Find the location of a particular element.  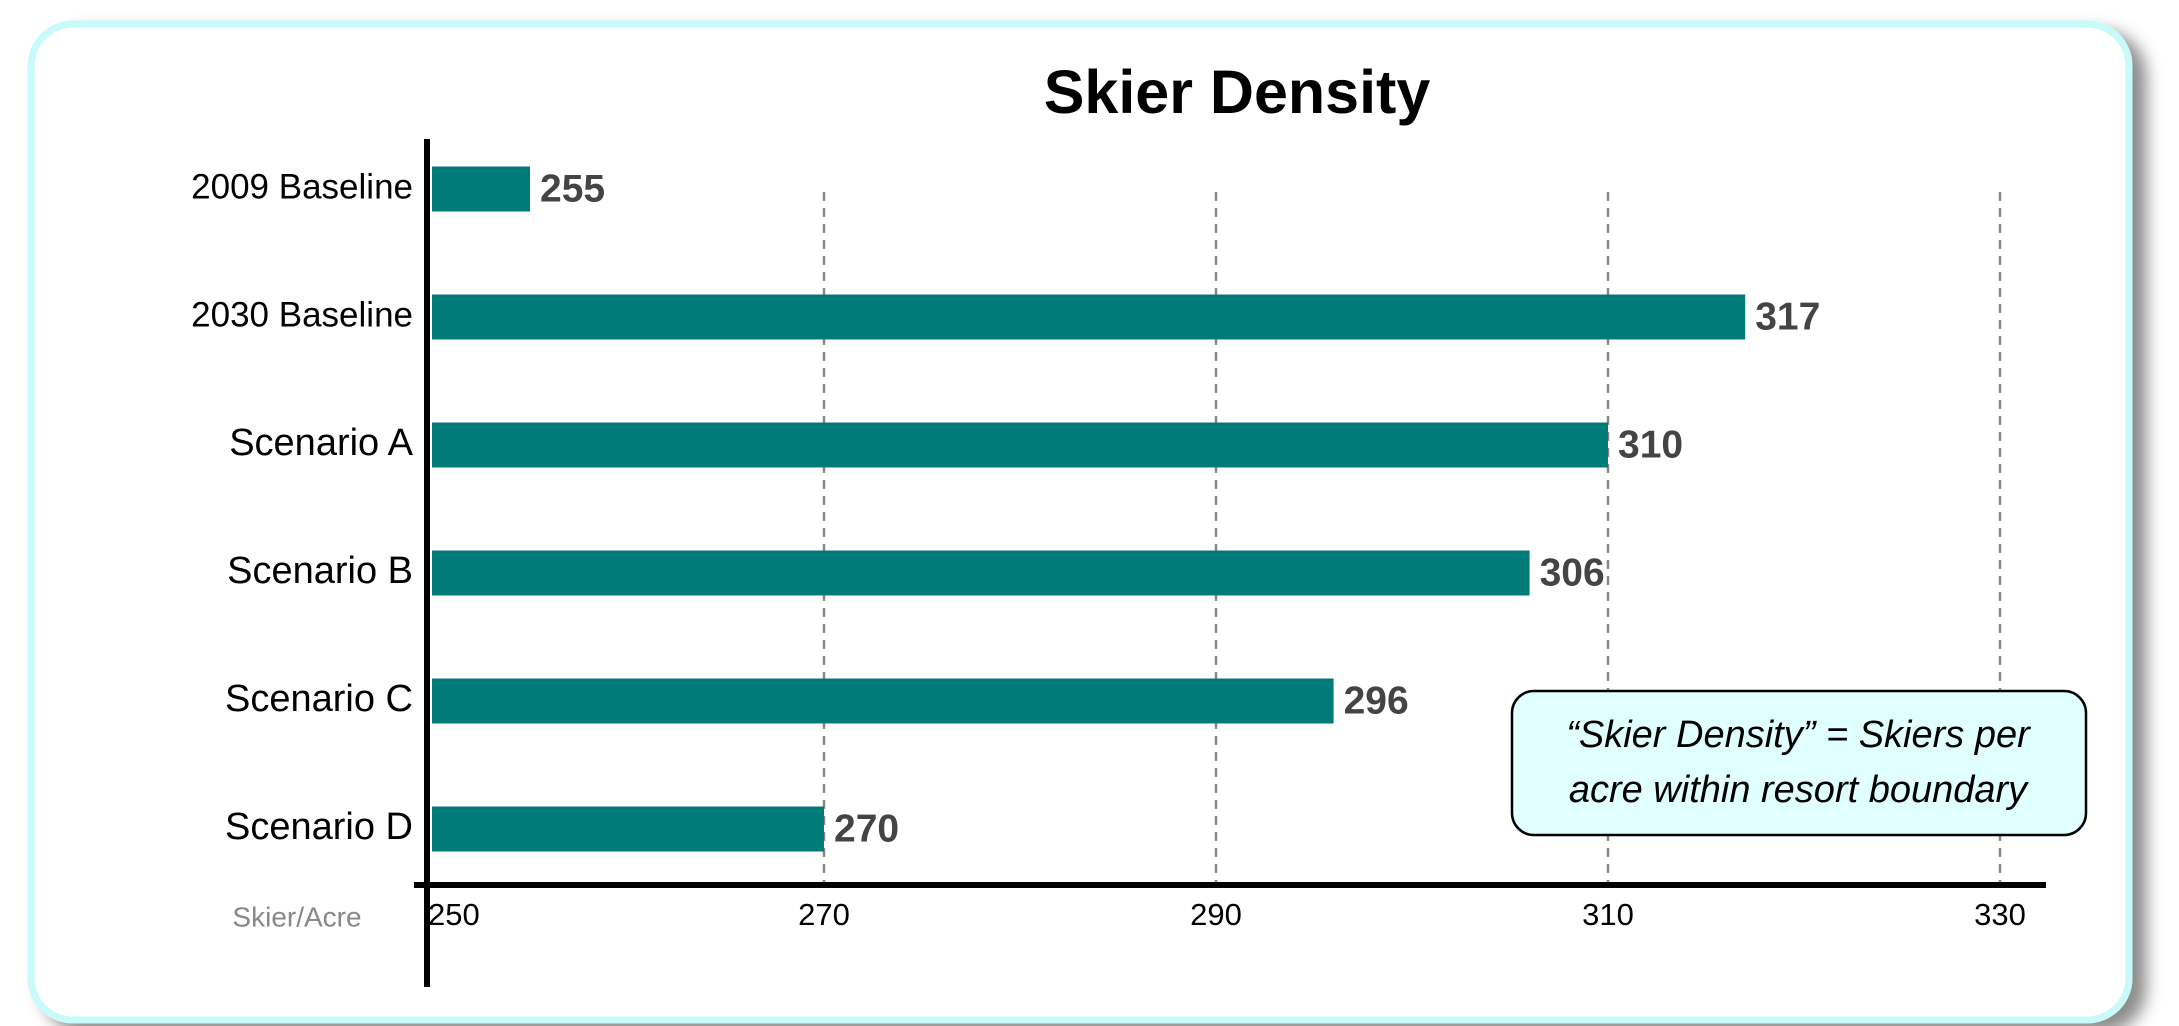

value-label: 270 is located at coordinates (866, 828).